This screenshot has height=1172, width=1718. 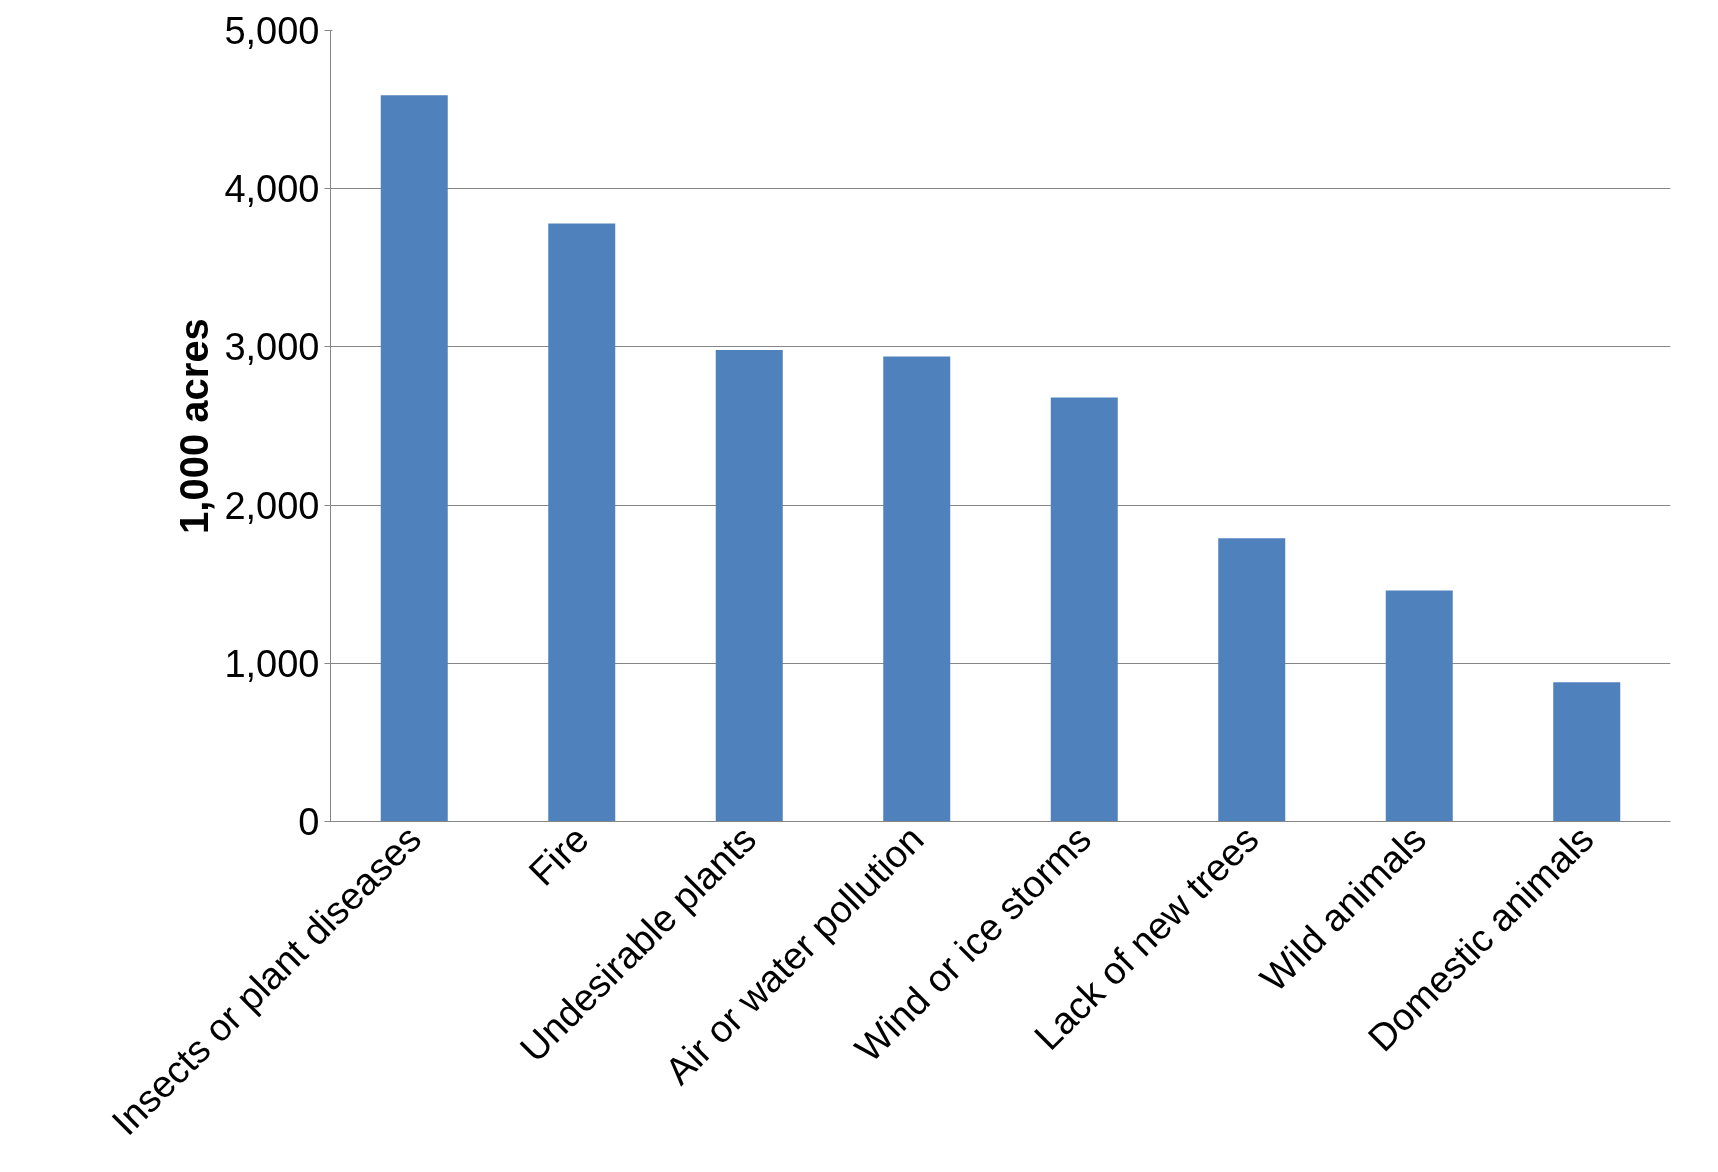 I want to click on y-tick-label: 4,000, so click(x=272, y=189).